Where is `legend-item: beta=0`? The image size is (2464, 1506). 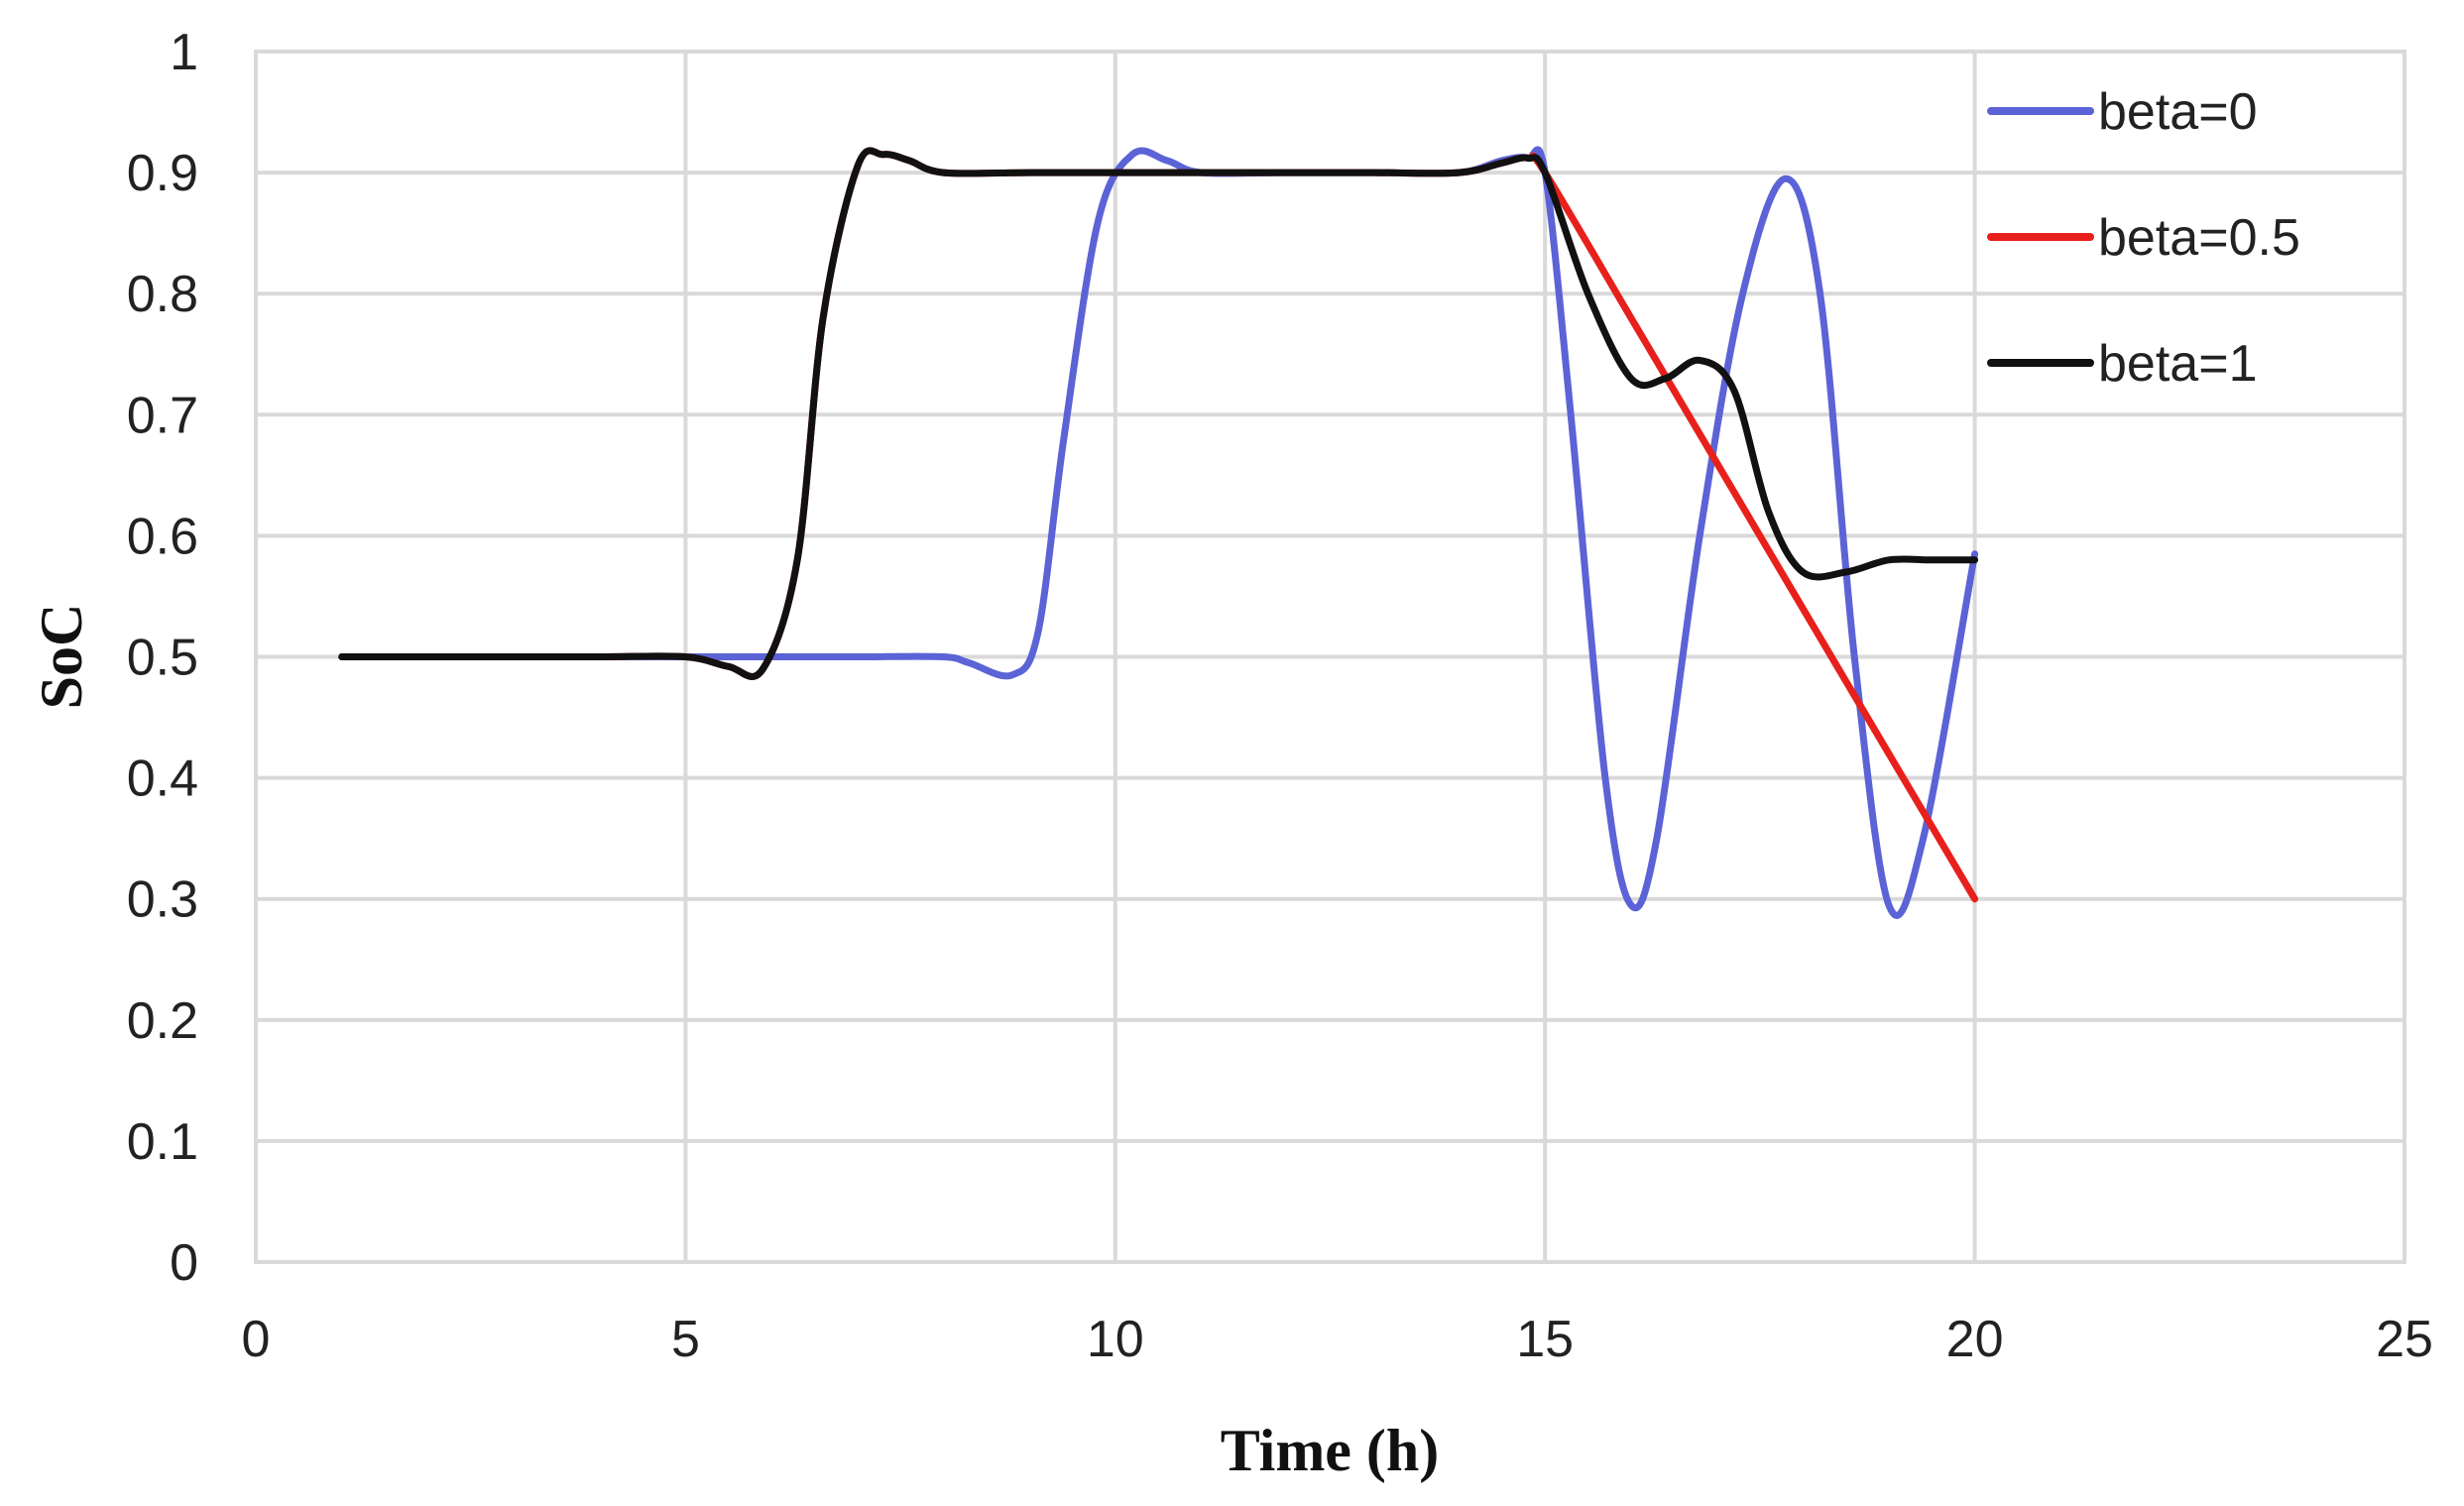
legend-item: beta=0 is located at coordinates (2122, 112).